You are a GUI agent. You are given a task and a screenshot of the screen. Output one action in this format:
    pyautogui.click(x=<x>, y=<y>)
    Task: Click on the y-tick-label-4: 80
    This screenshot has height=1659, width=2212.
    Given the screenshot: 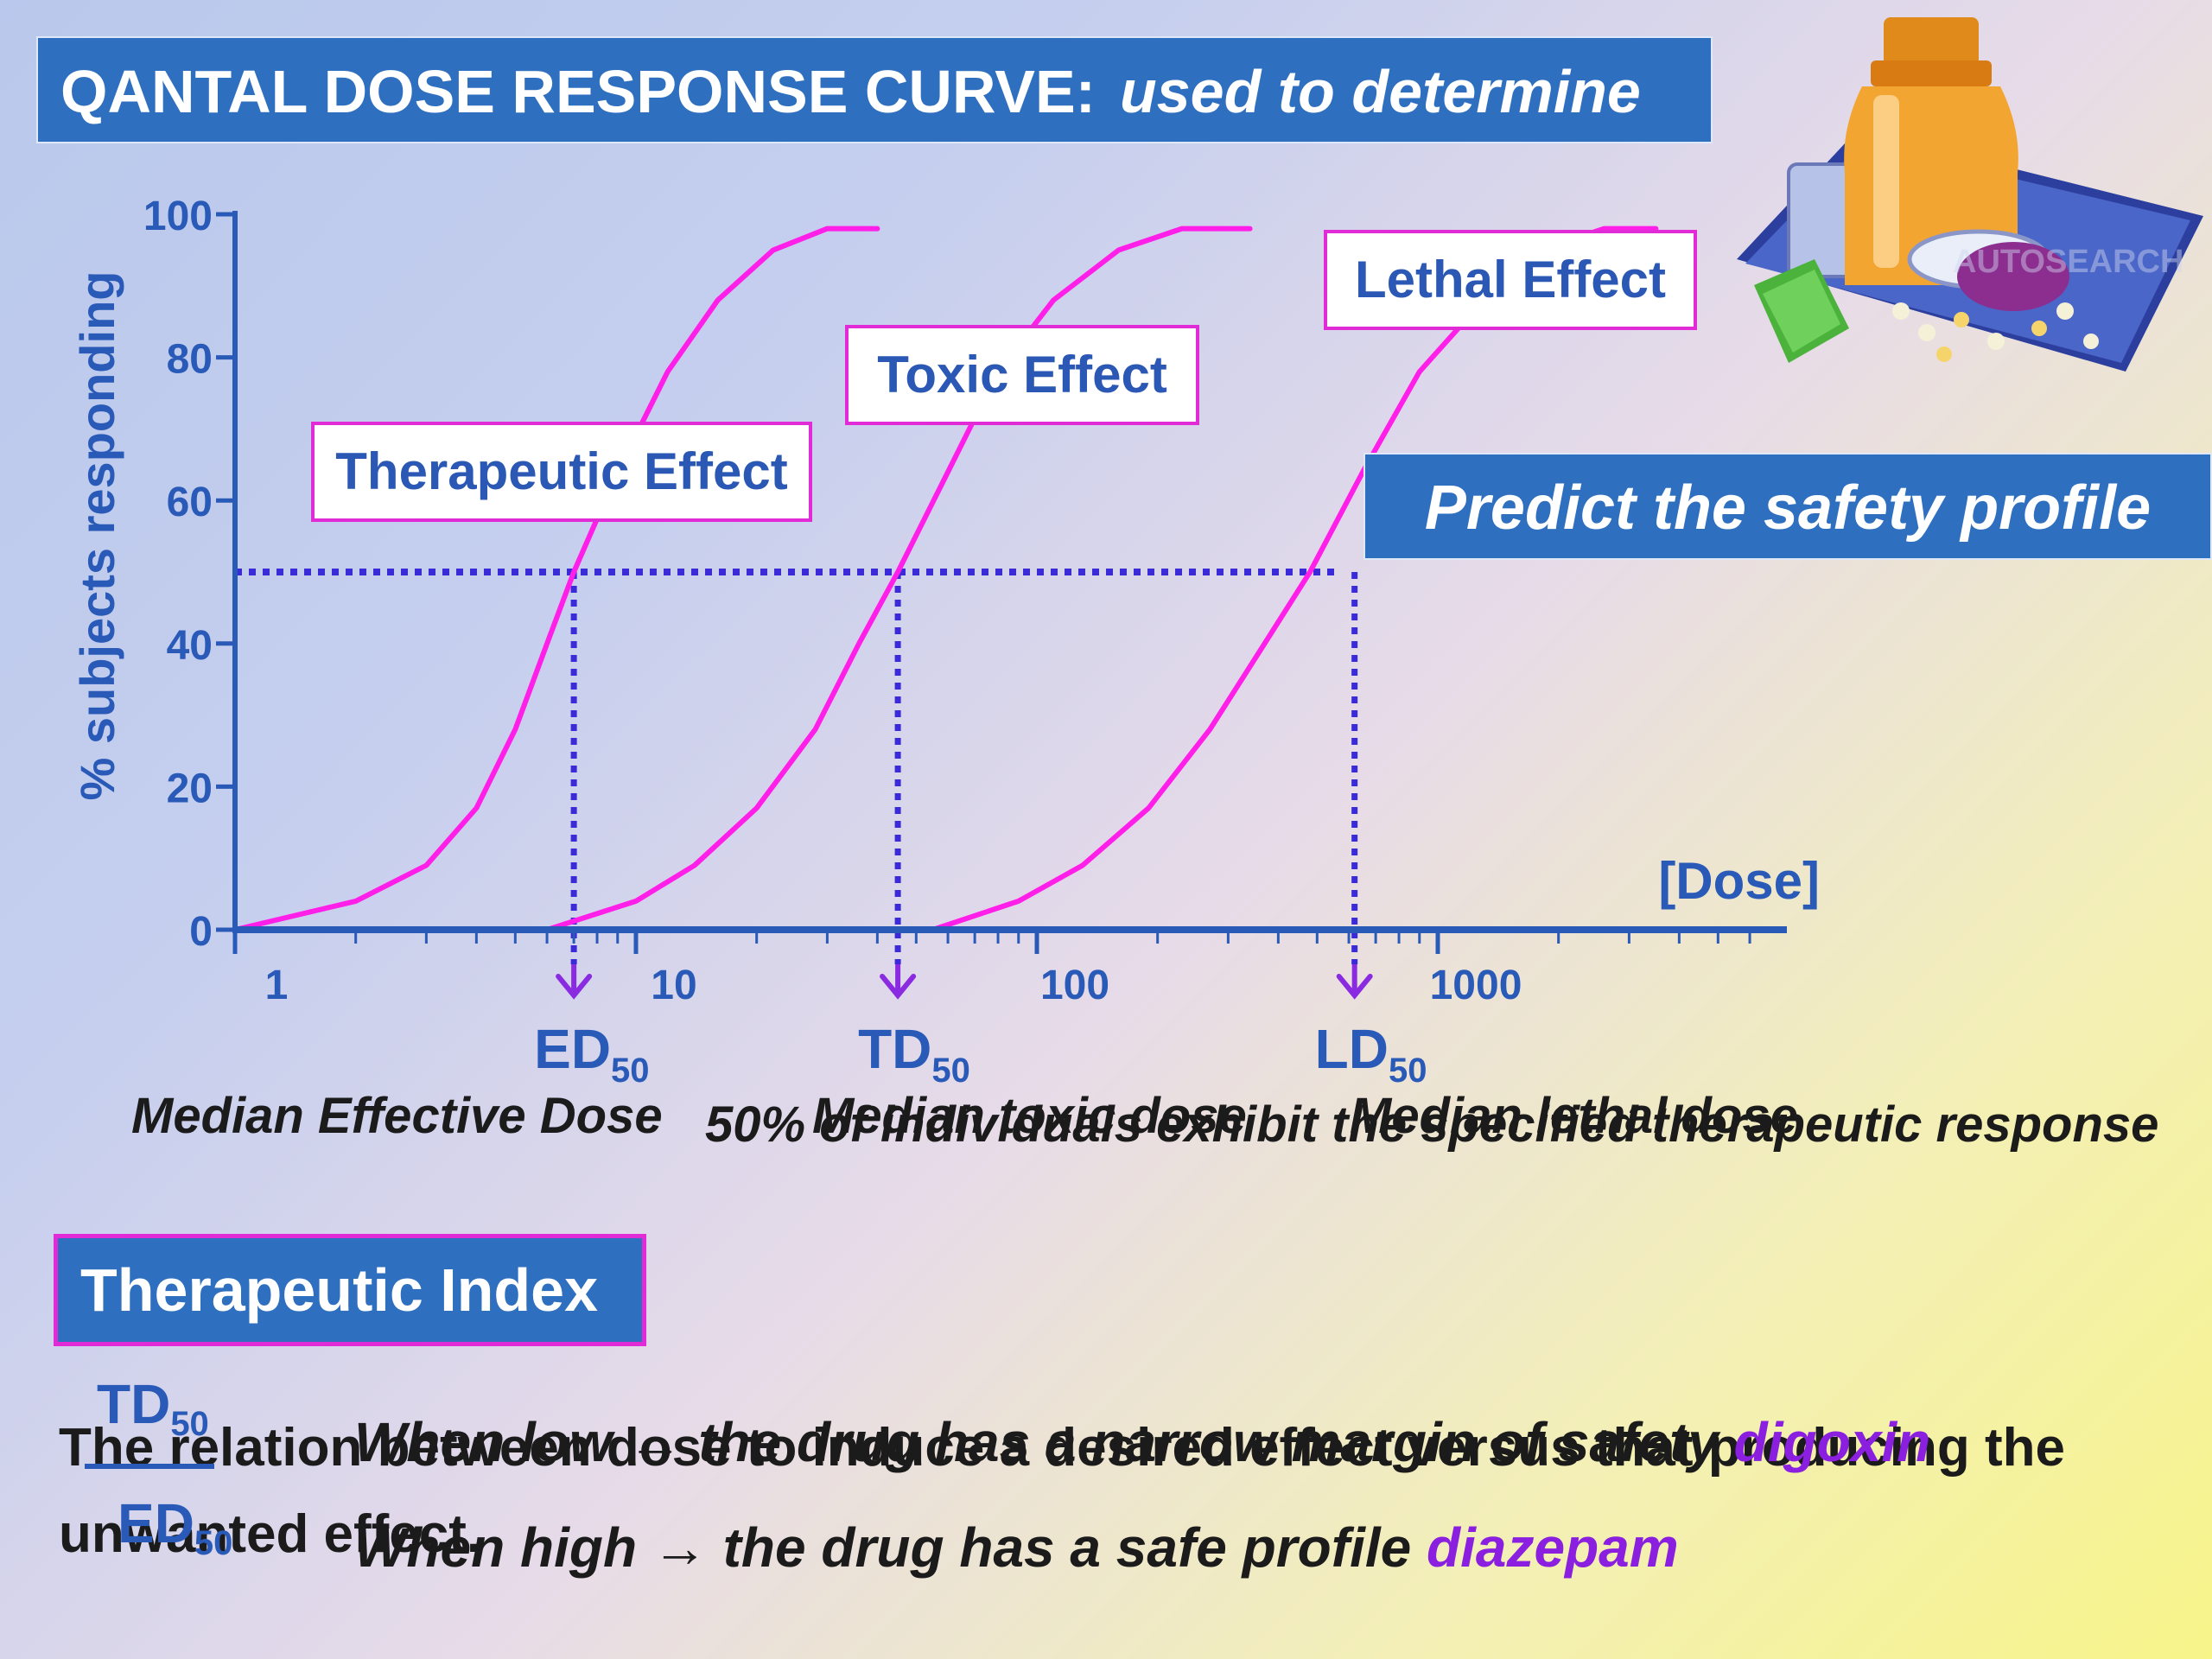 What is the action you would take?
    pyautogui.click(x=190, y=360)
    